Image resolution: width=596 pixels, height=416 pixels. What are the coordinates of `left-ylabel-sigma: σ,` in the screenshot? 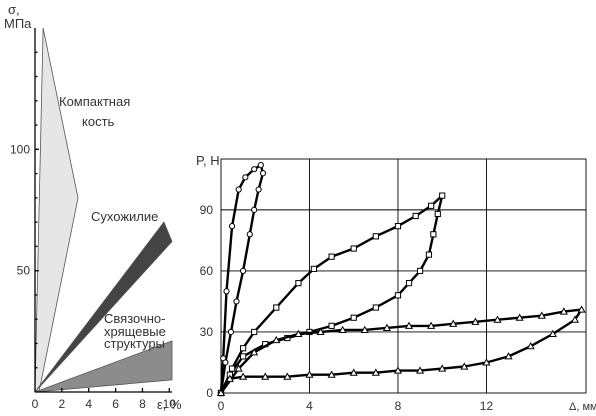 It's located at (14, 9).